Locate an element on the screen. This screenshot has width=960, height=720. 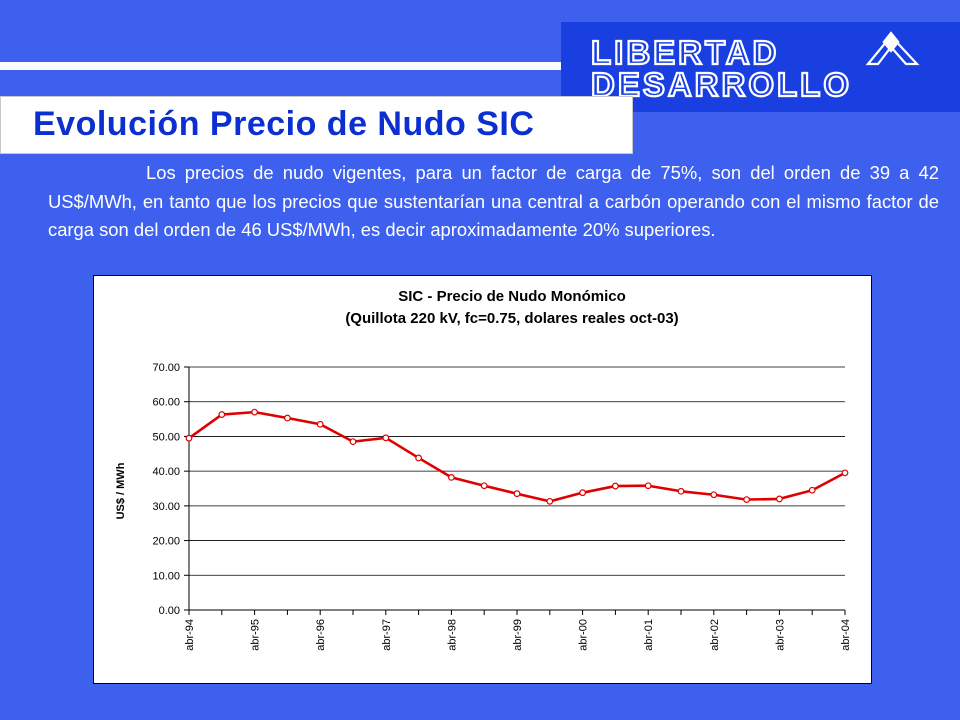
y-axis-ticks: 0.00 10.00 20.00 30.00 40.00 50.00 60.00 70.00 is located at coordinates (170, 489).